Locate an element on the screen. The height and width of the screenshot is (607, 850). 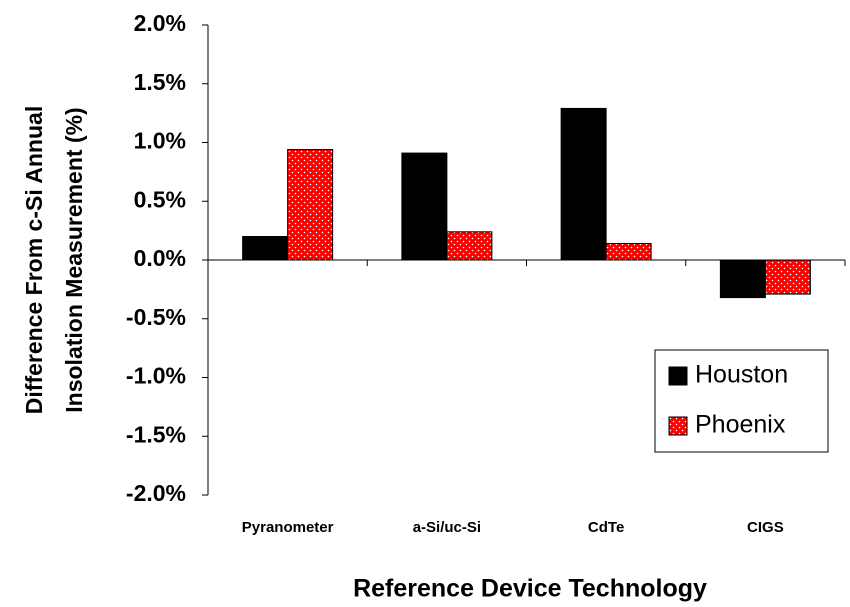
legend-label: Phoenix is located at coordinates (740, 425).